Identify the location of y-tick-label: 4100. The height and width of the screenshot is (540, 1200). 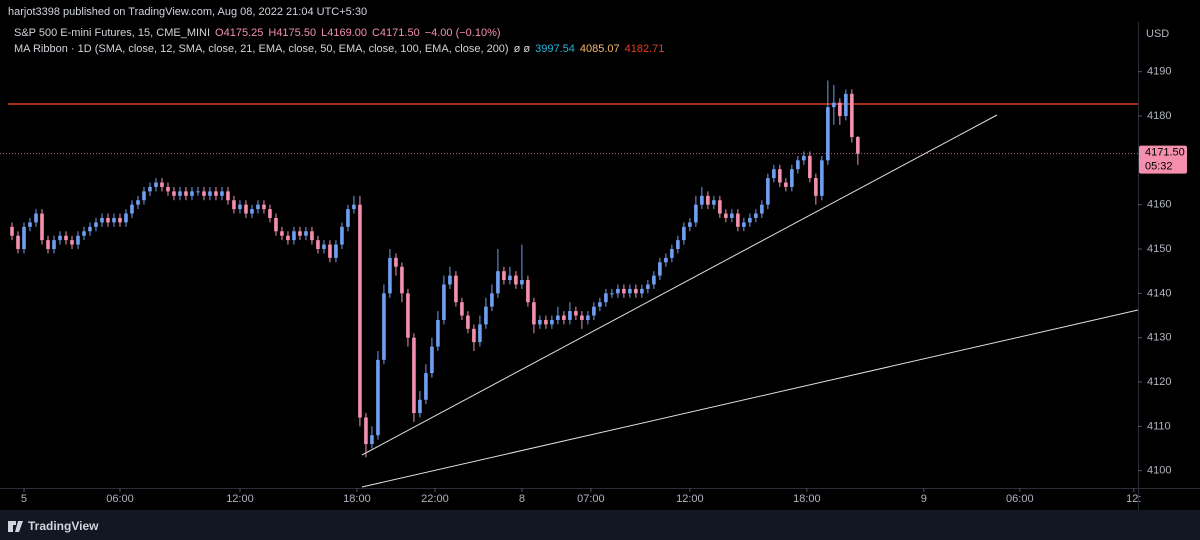
(1159, 471).